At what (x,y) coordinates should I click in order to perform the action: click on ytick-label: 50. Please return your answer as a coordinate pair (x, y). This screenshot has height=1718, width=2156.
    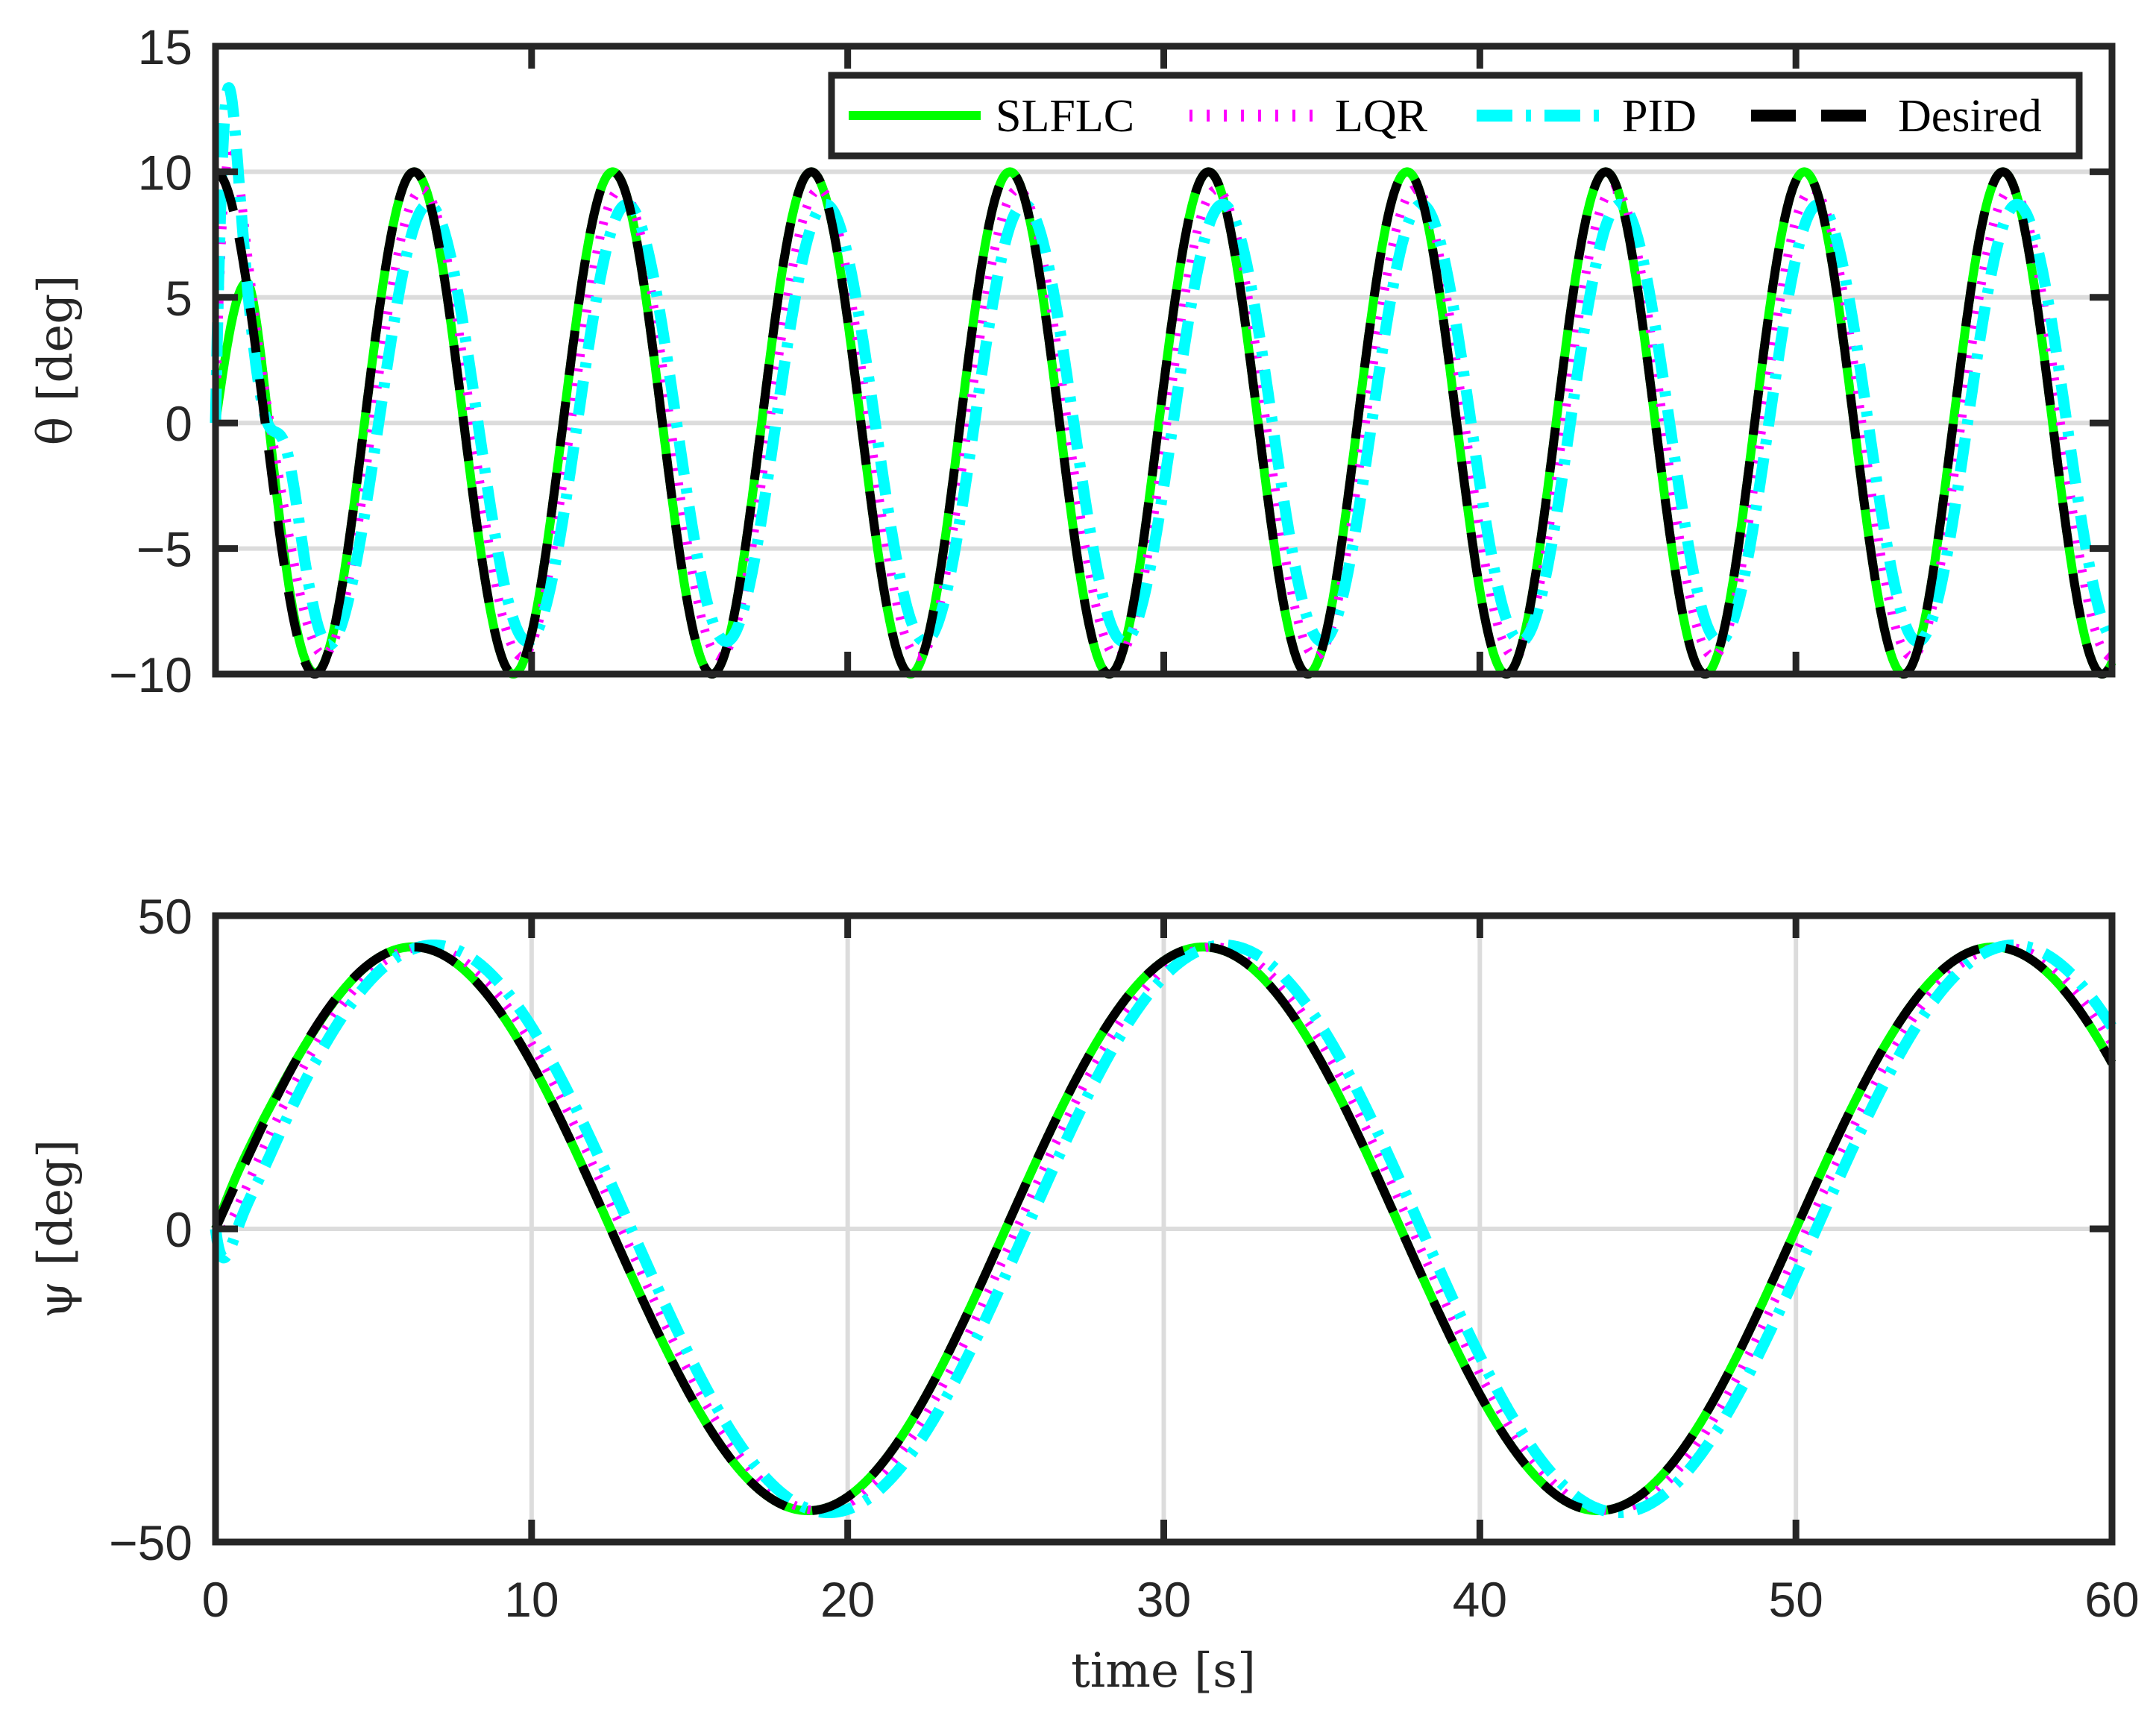
    Looking at the image, I should click on (165, 916).